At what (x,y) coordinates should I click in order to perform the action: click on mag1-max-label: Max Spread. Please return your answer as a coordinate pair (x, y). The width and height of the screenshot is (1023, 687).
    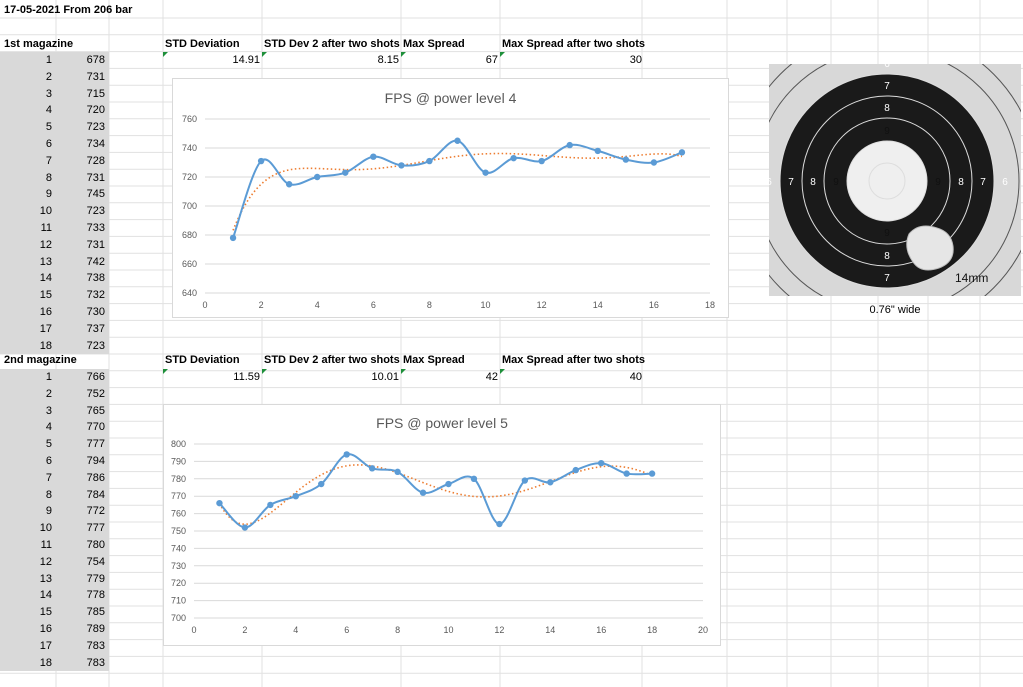
    Looking at the image, I should click on (434, 44).